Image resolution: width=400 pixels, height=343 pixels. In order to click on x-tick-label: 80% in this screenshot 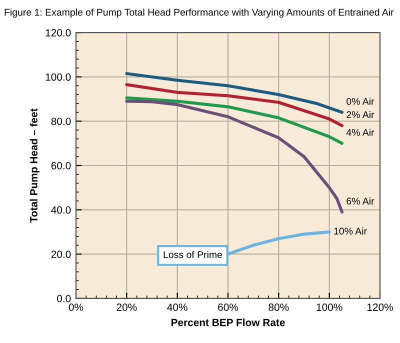, I will do `click(278, 307)`.